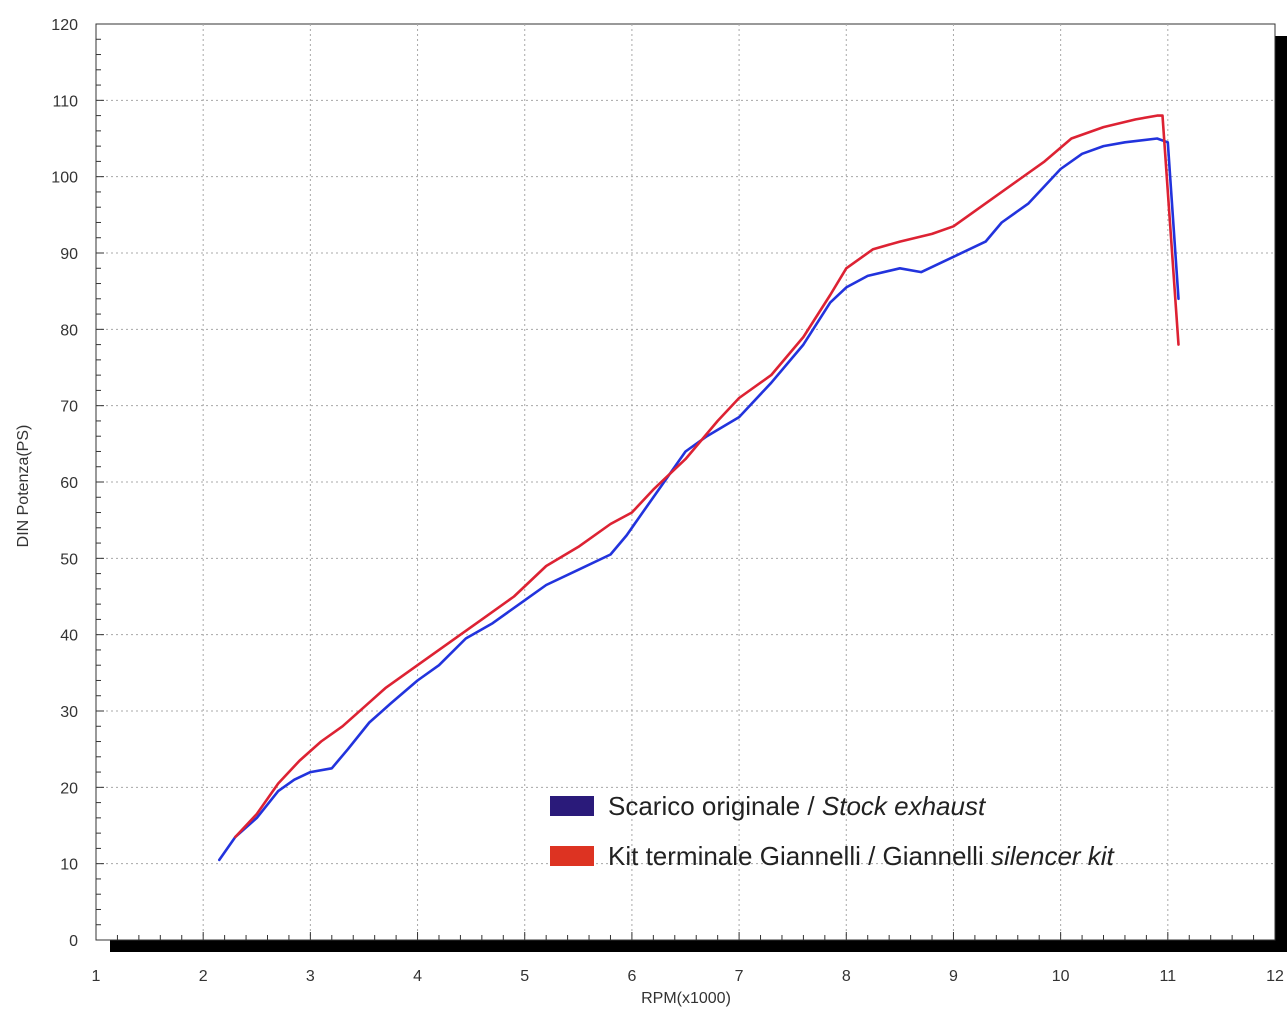 The image size is (1287, 1010). Describe the element at coordinates (739, 976) in the screenshot. I see `x-tick-label: 7` at that location.